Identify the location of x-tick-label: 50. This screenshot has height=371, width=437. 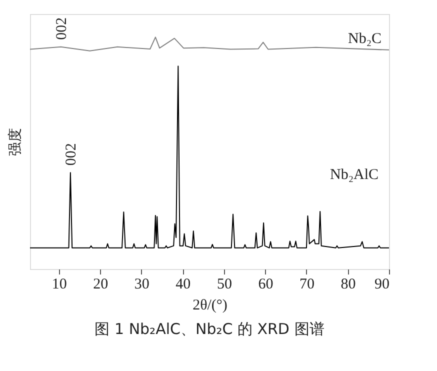
(224, 284).